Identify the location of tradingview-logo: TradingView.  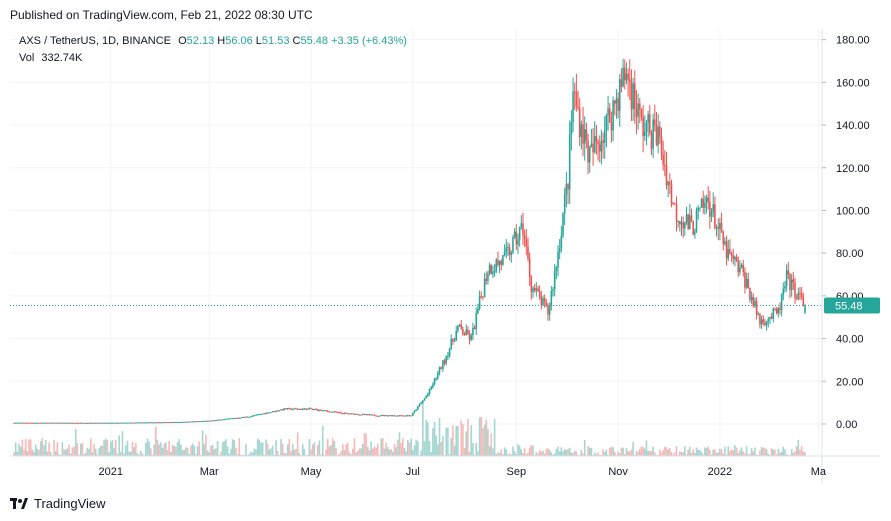
(58, 503).